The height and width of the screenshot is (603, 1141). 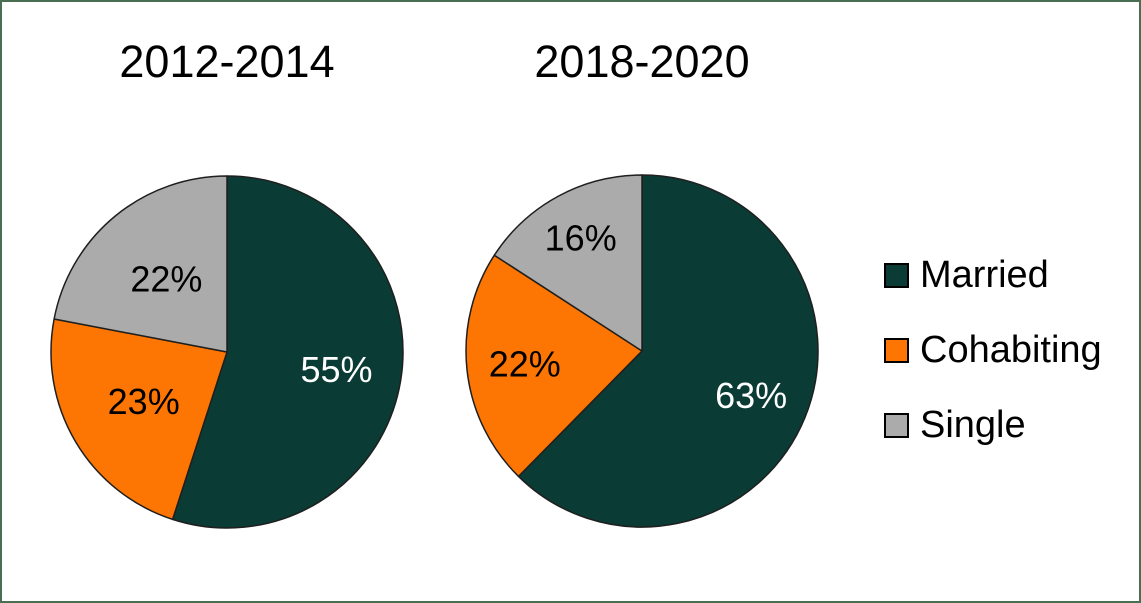 I want to click on legend-swatch-single-icon, so click(x=896, y=425).